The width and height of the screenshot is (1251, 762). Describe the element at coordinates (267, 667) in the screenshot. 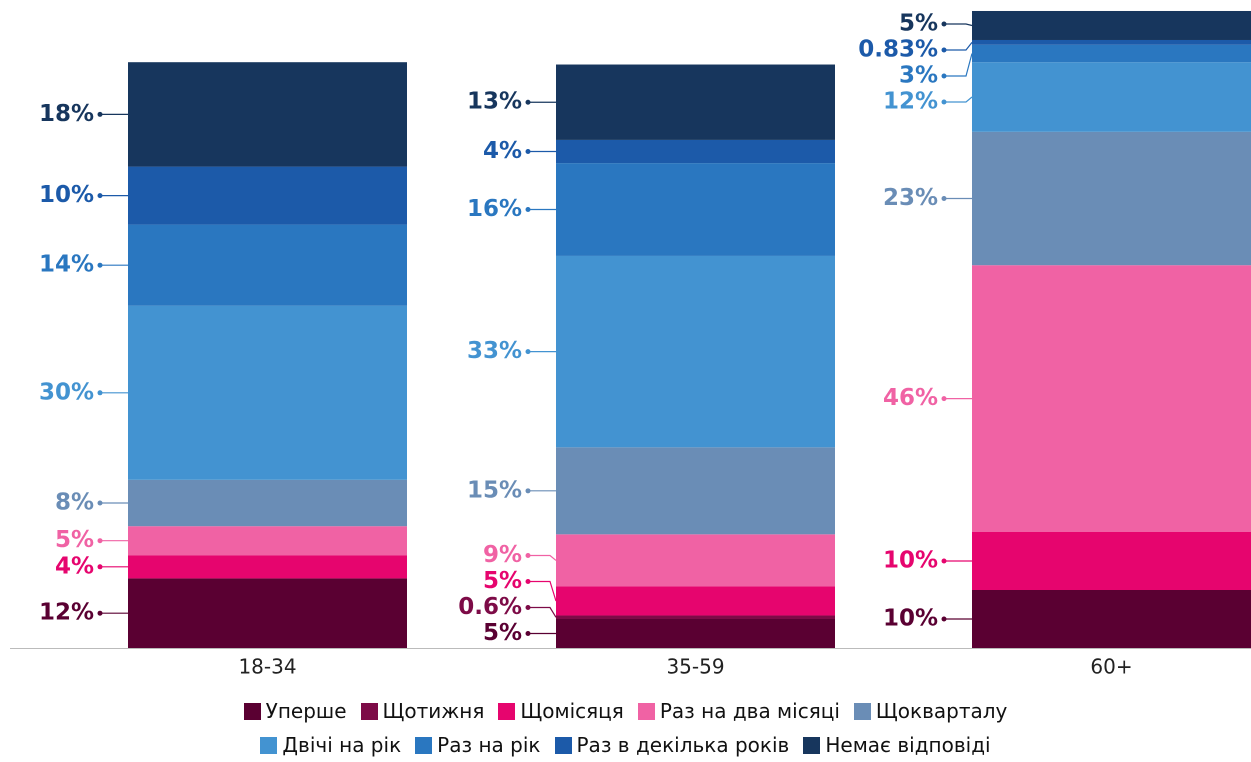

I see `x-tick-label: 18-34` at that location.